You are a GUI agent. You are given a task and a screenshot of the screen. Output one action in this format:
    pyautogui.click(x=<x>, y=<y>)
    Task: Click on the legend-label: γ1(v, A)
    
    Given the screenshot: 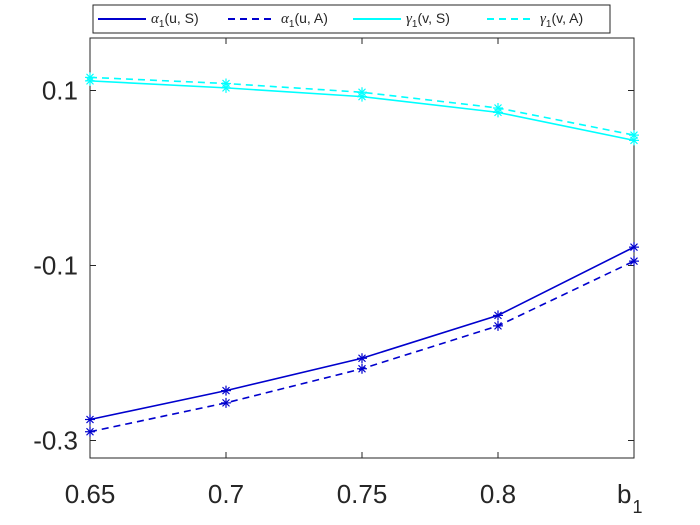 What is the action you would take?
    pyautogui.click(x=561, y=20)
    